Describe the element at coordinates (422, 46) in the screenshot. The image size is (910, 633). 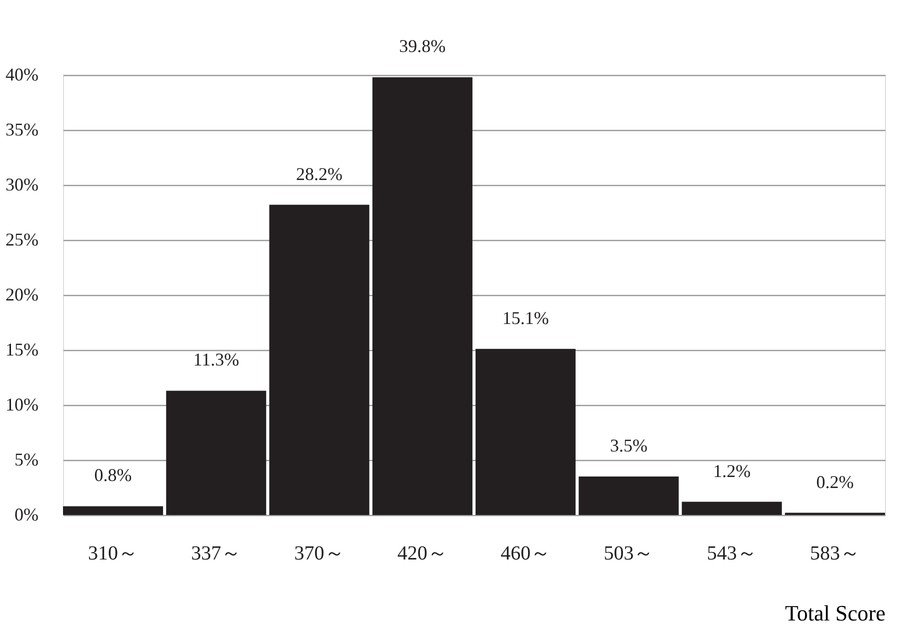
I see `data-label: 39.8%` at that location.